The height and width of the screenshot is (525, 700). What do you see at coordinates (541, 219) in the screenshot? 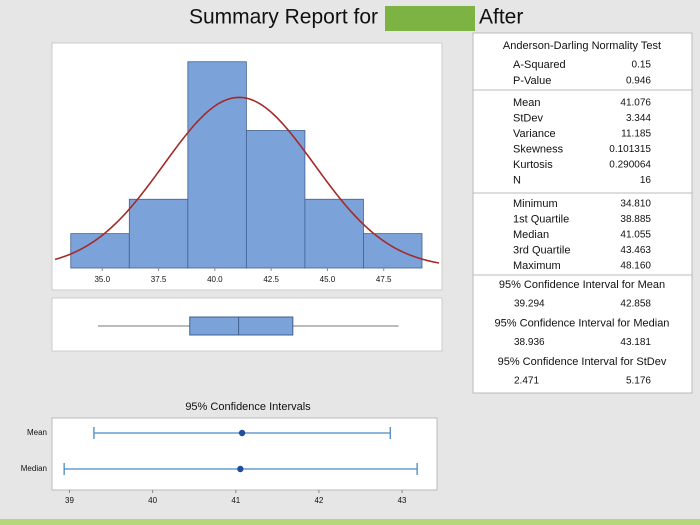
I see `stat-label: 1st Quartile` at bounding box center [541, 219].